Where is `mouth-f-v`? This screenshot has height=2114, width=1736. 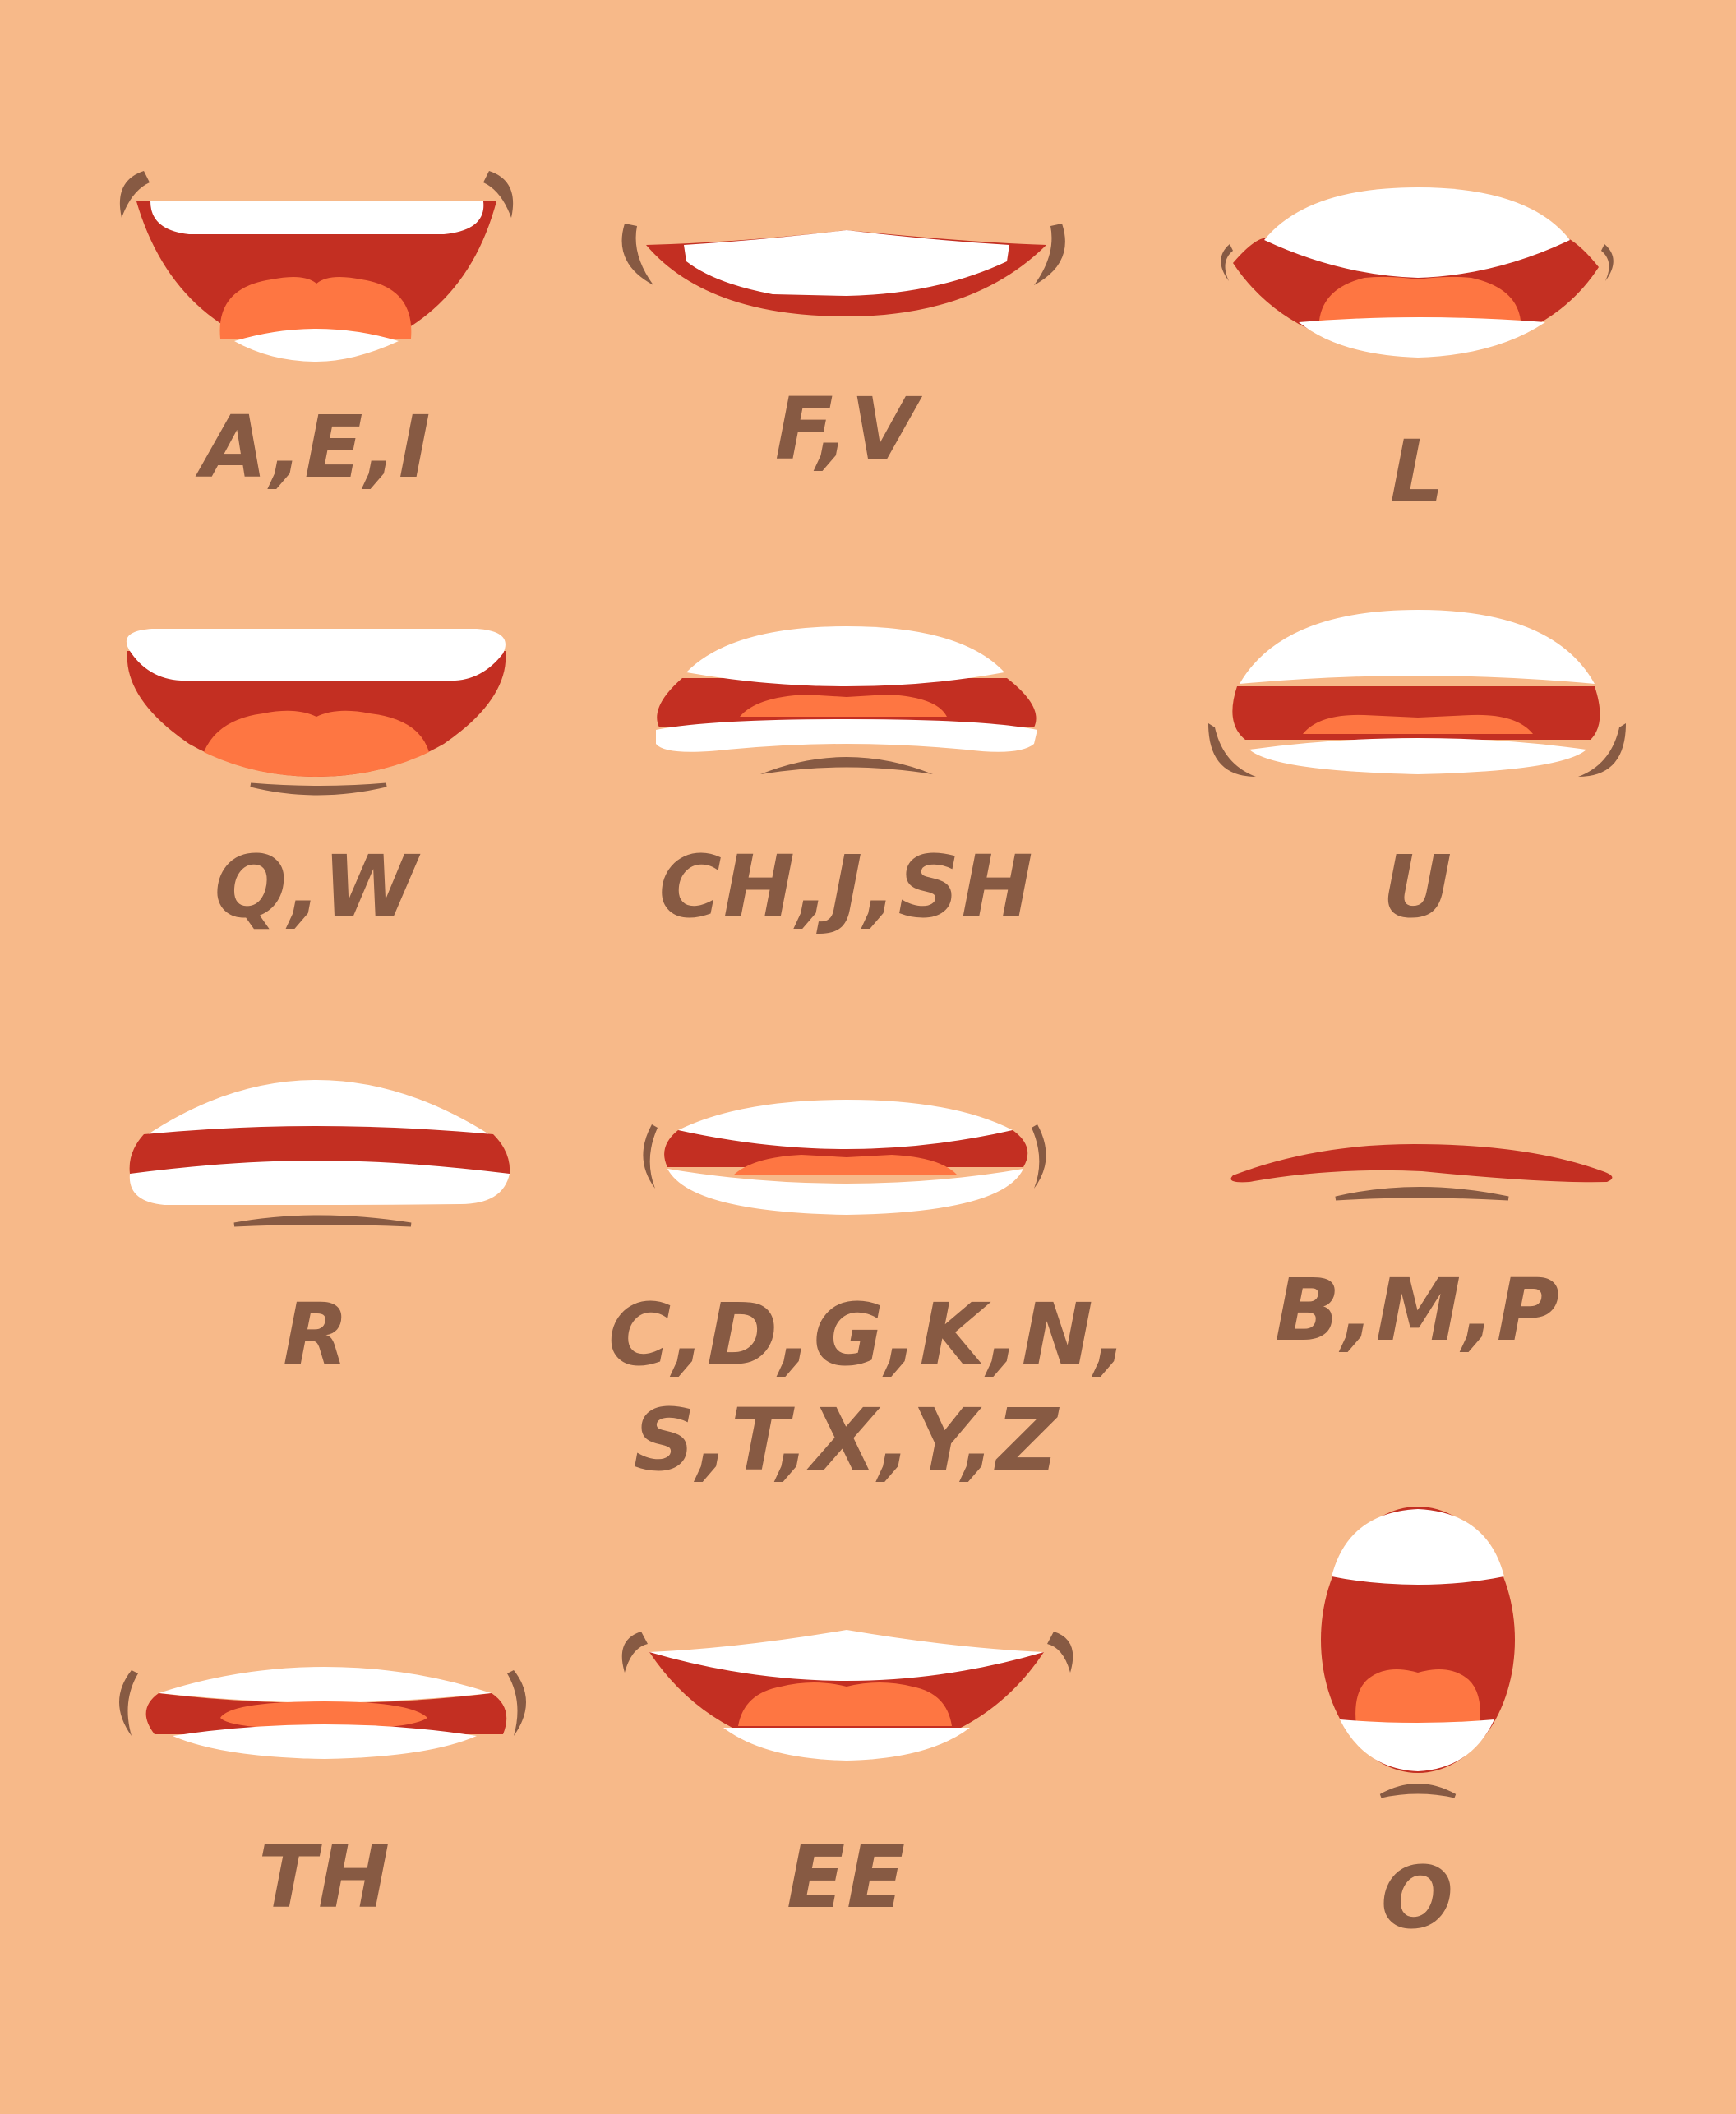
mouth-f-v is located at coordinates (843, 270).